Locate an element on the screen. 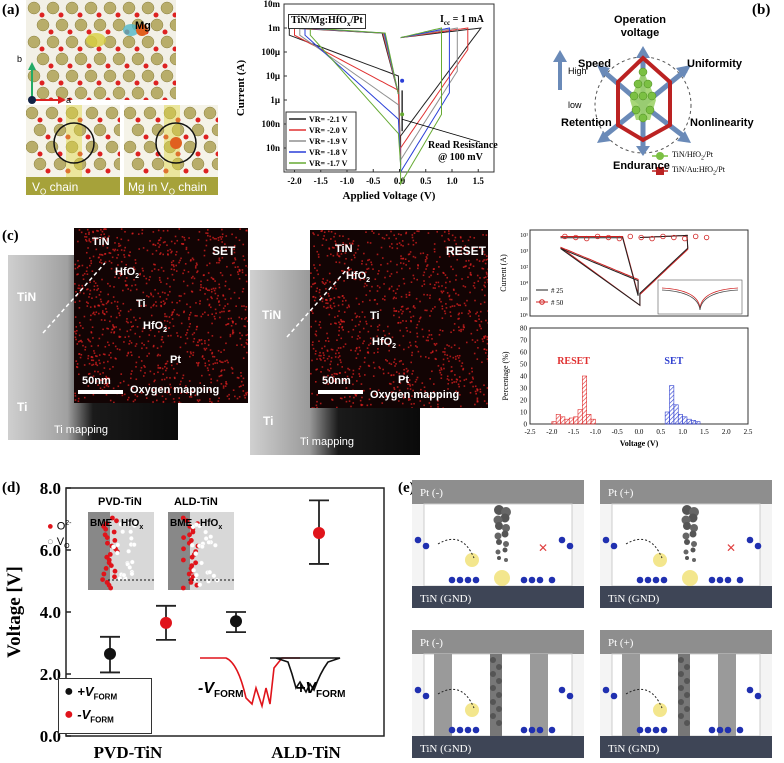  vacancy-glow is located at coordinates (472, 560).